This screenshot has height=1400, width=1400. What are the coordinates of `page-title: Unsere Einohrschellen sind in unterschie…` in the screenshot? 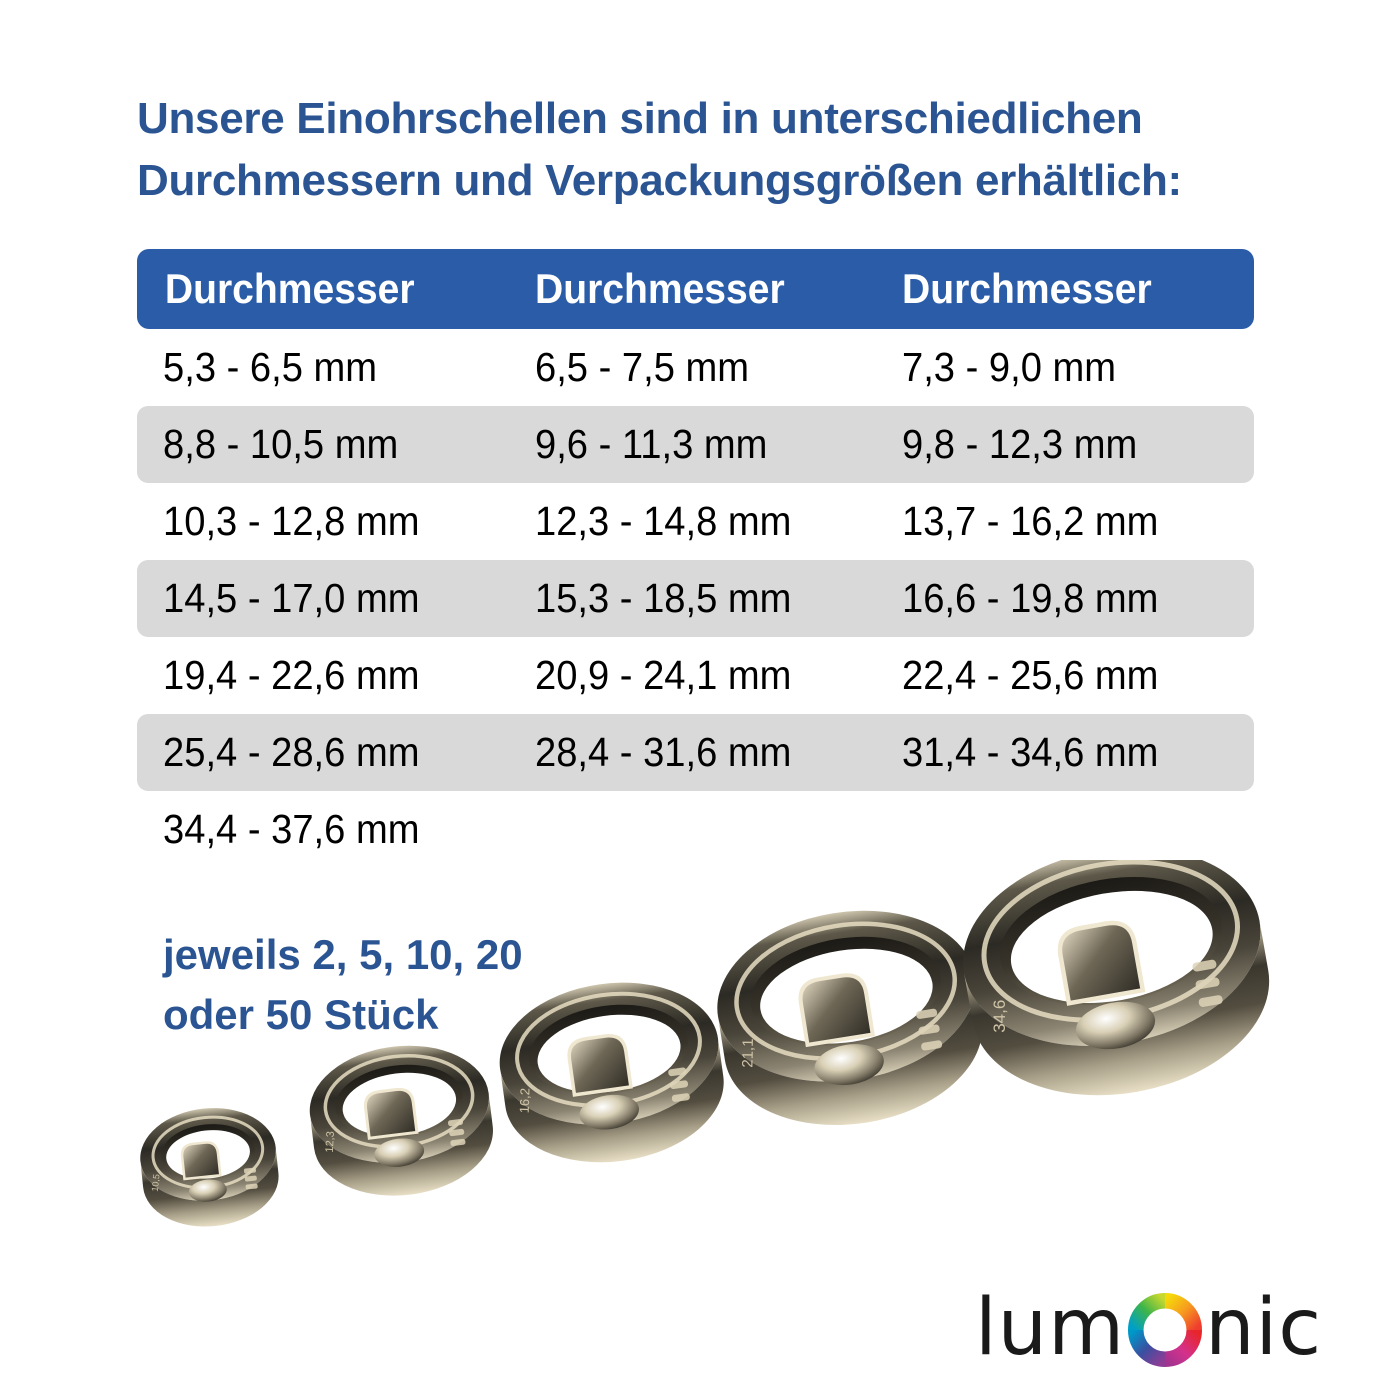 It's located at (659, 150).